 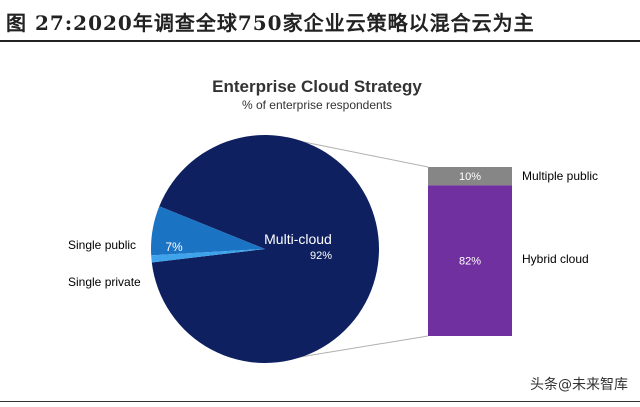 What do you see at coordinates (270, 22) in the screenshot?
I see `figure-caption: 图 27:2020年调查全球750家企业云策略以混合云为主` at bounding box center [270, 22].